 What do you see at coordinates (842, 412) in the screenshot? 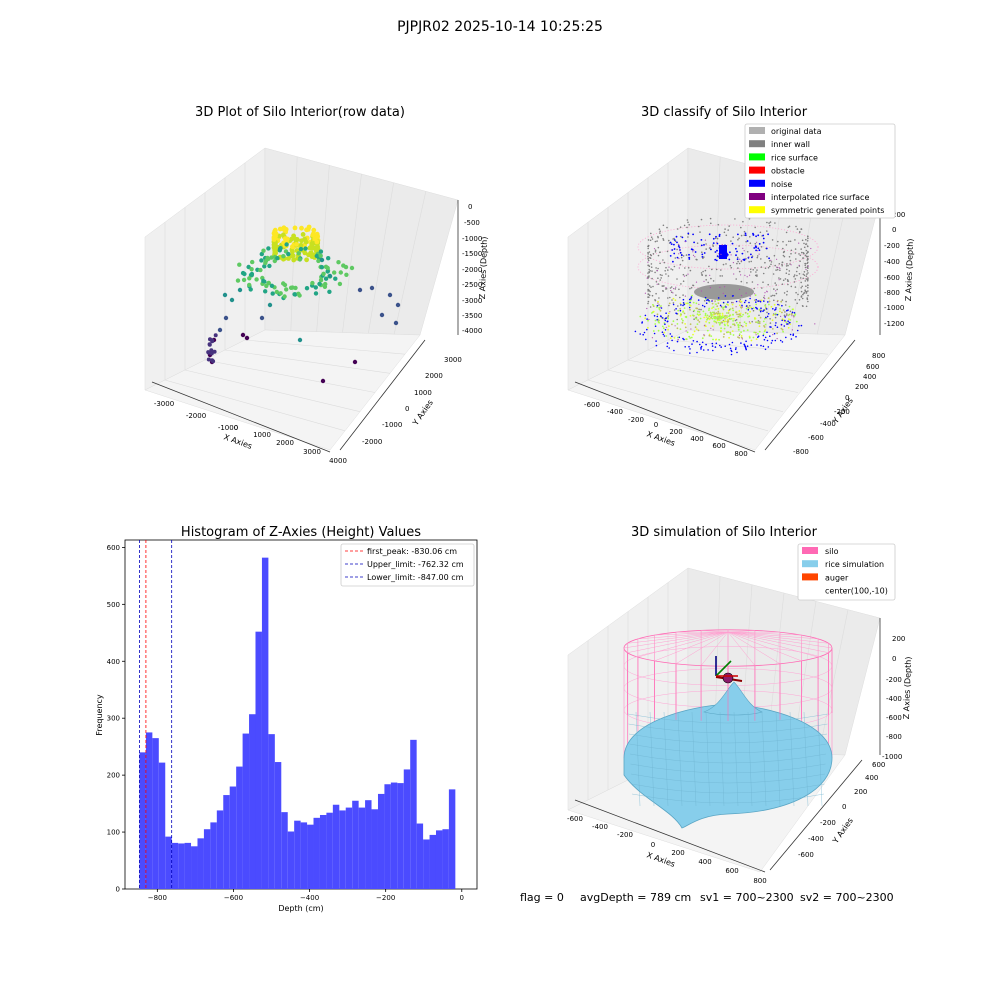
I see `panel2-y-tick: -200` at bounding box center [842, 412].